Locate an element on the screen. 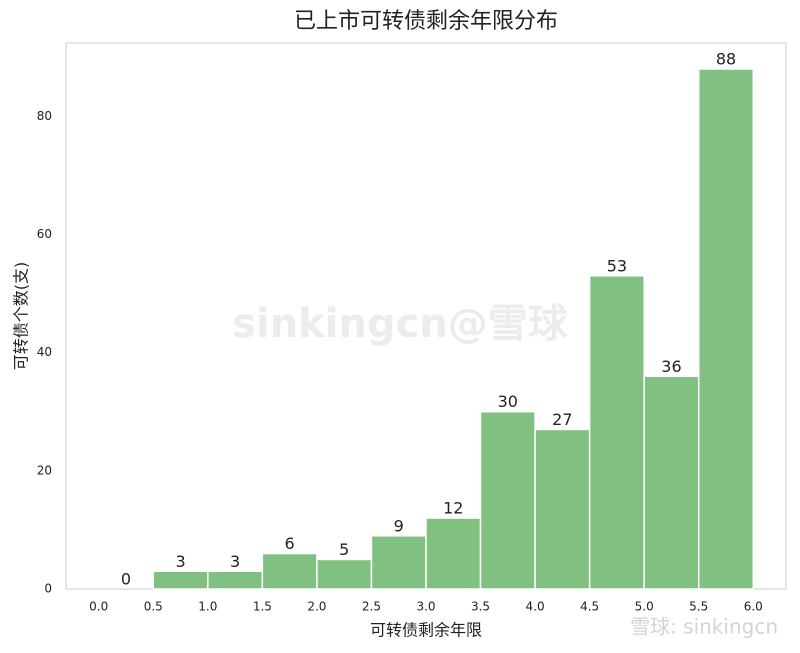  x-tick-label: 0.5 is located at coordinates (153, 607).